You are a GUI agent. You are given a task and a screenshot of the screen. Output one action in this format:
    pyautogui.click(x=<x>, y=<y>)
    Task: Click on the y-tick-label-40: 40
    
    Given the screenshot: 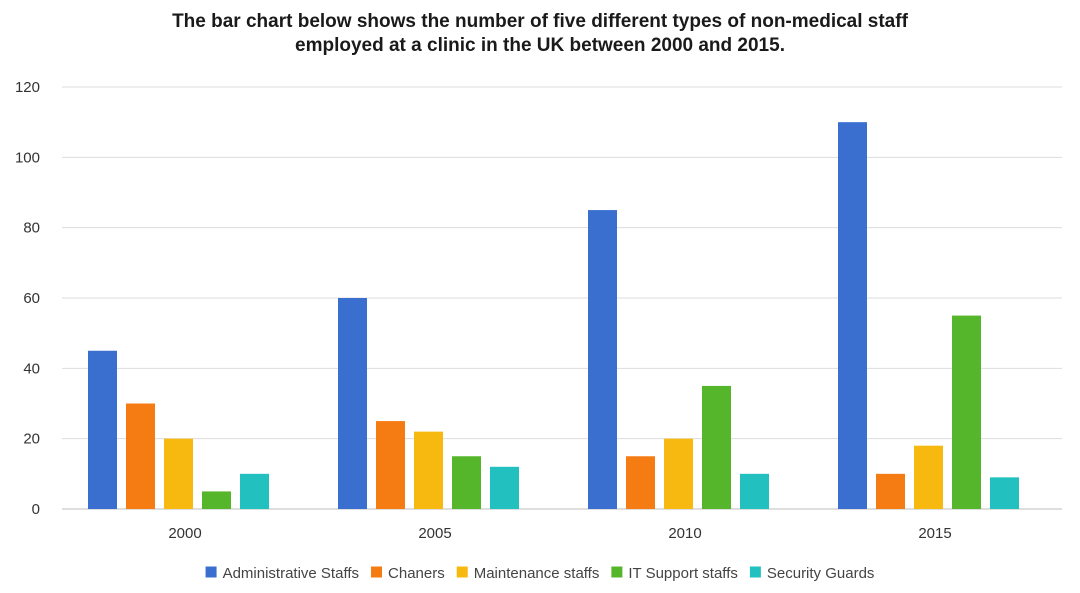 What is the action you would take?
    pyautogui.click(x=31, y=368)
    